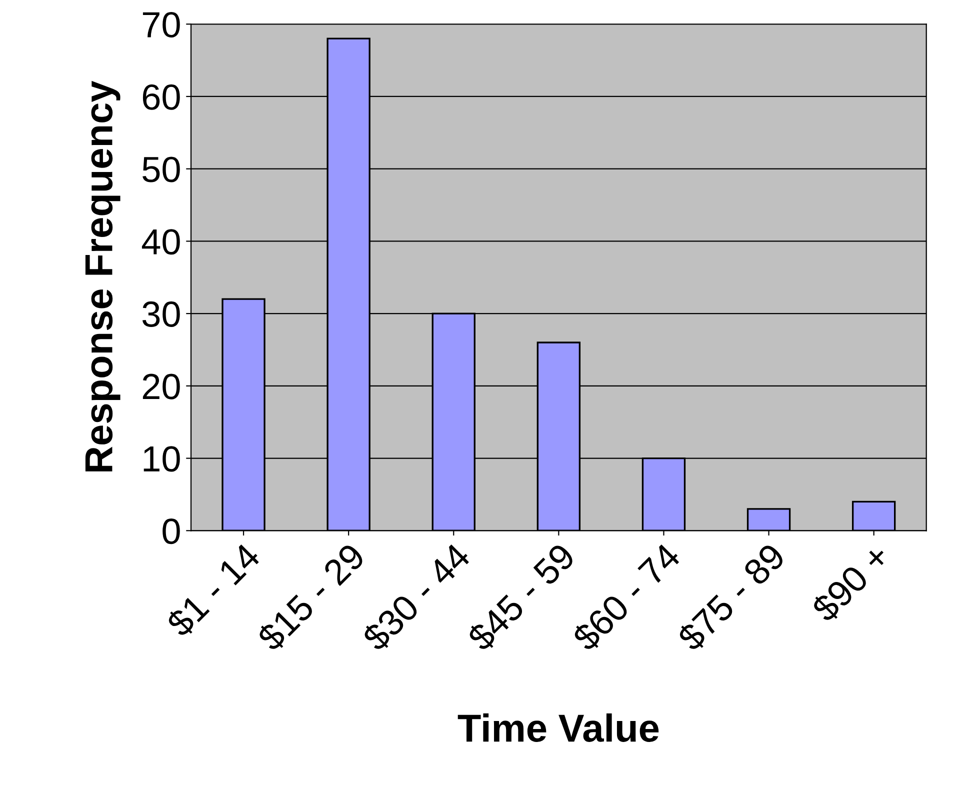 This screenshot has height=804, width=955. I want to click on y-tick-label: 50, so click(161, 169).